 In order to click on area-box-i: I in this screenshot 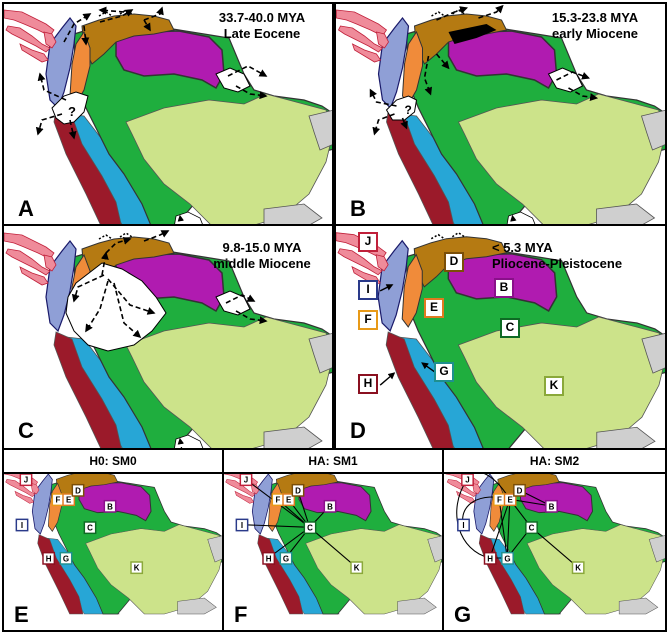, I will do `click(368, 290)`.